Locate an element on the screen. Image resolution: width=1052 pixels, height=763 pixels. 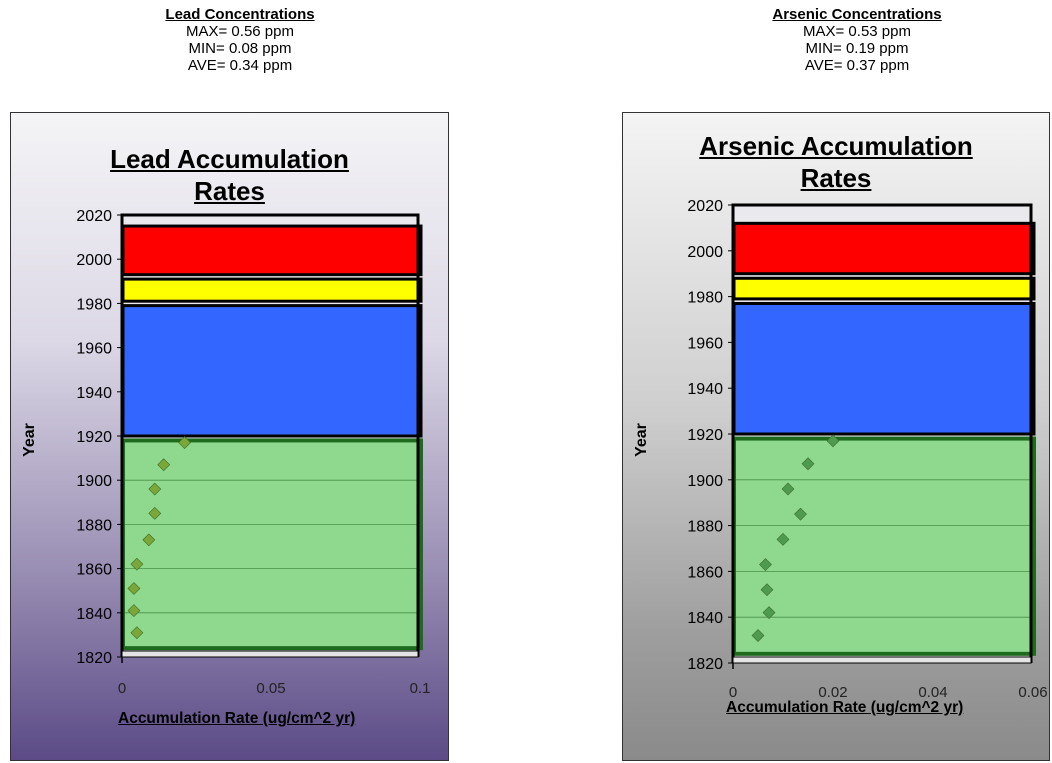
lead-x-tick-label: 0.1 is located at coordinates (420, 688).